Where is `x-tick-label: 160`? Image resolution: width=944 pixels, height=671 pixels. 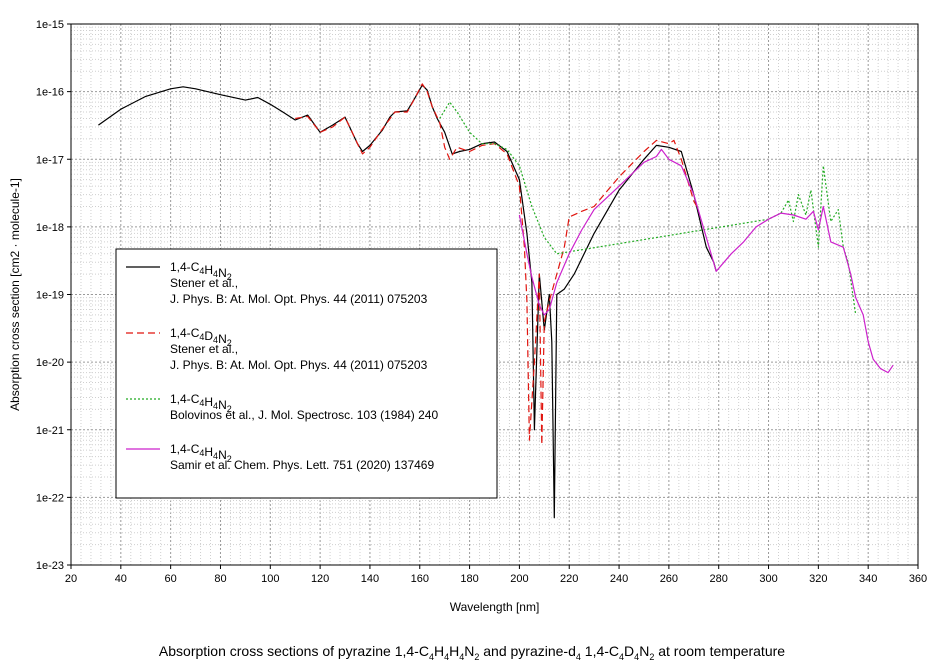 x-tick-label: 160 is located at coordinates (420, 579).